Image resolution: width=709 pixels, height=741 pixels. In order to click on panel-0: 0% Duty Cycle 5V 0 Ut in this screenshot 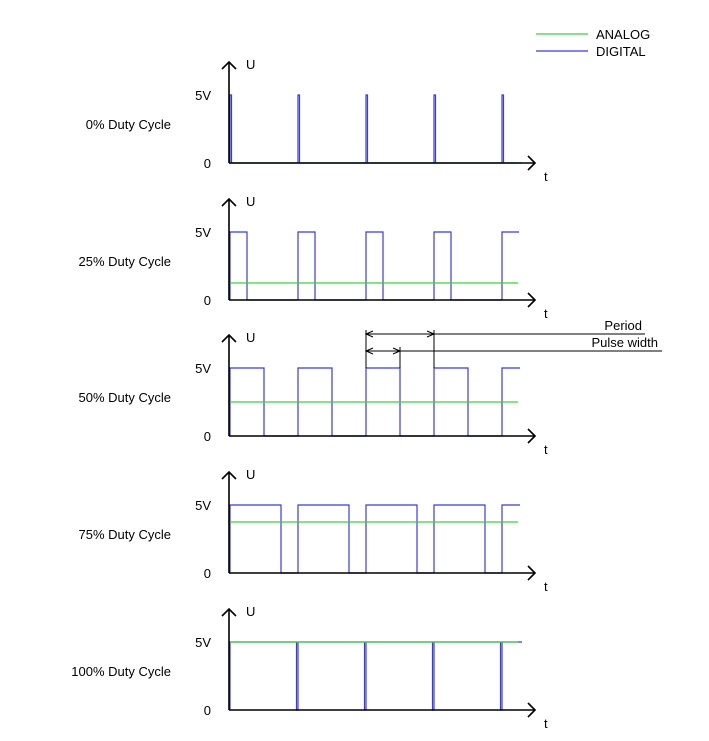, I will do `click(317, 120)`.